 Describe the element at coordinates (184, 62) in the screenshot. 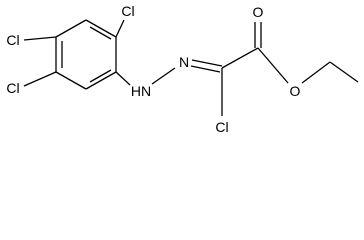

I see `atom-label: N` at that location.